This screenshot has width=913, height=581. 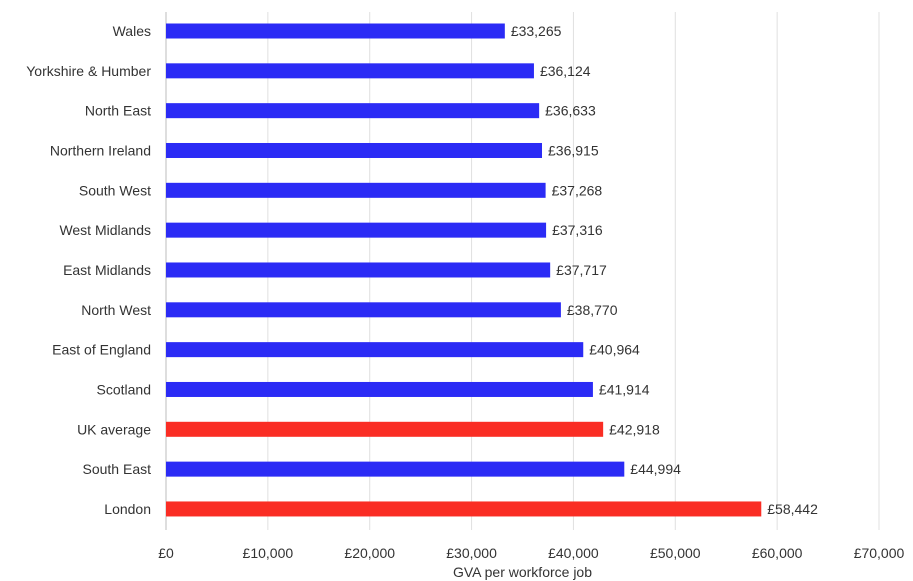 What do you see at coordinates (573, 553) in the screenshot?
I see `x-tick-label-4: £40,000` at bounding box center [573, 553].